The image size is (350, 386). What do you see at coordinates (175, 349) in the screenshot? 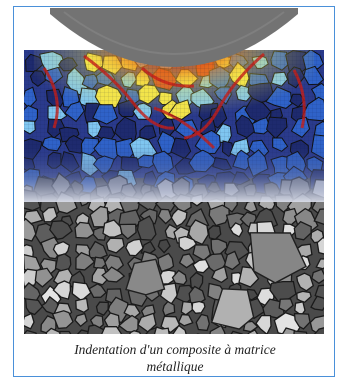
I see `caption-line-1: Indentation d'un composite à matrice` at bounding box center [175, 349].